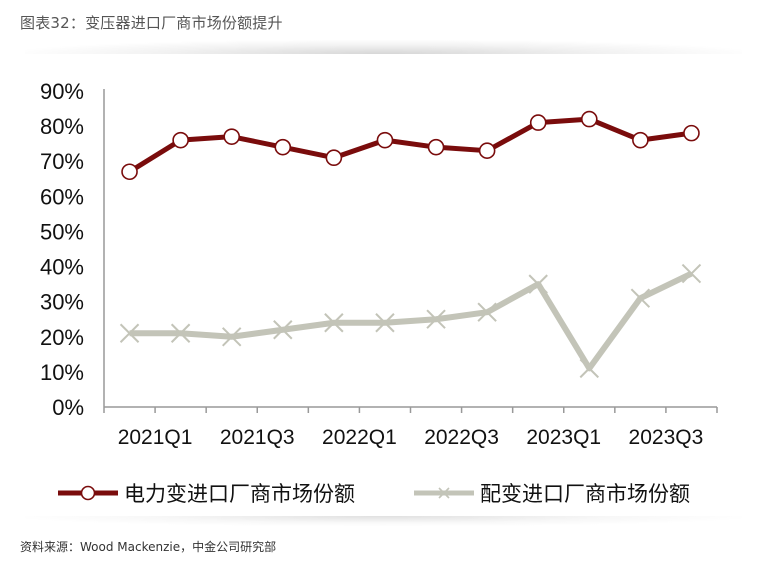 This screenshot has height=563, width=767. What do you see at coordinates (62, 372) in the screenshot?
I see `y-tick-label: 10%` at bounding box center [62, 372].